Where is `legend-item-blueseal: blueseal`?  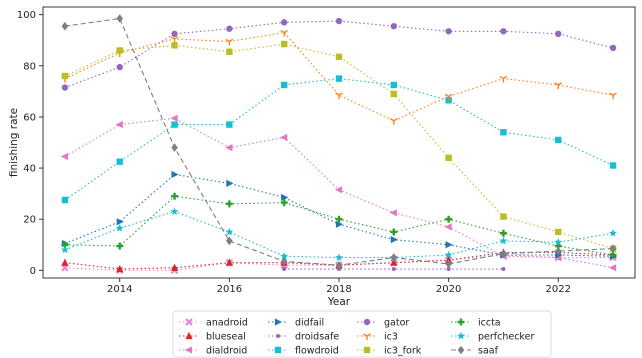 legend-item-blueseal: blueseal is located at coordinates (212, 337).